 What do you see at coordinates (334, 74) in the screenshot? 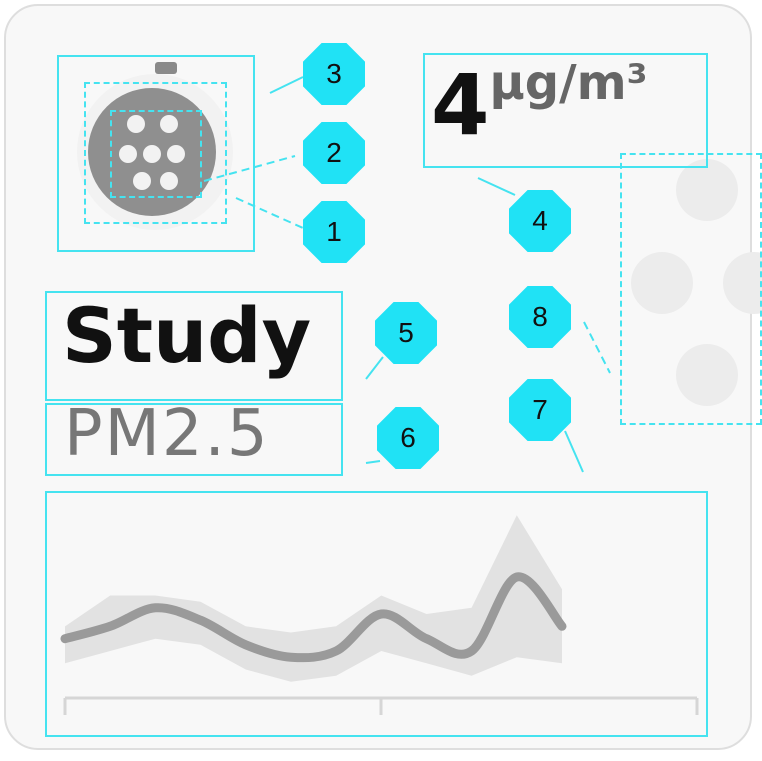
I see `callout-badge: 3` at bounding box center [334, 74].